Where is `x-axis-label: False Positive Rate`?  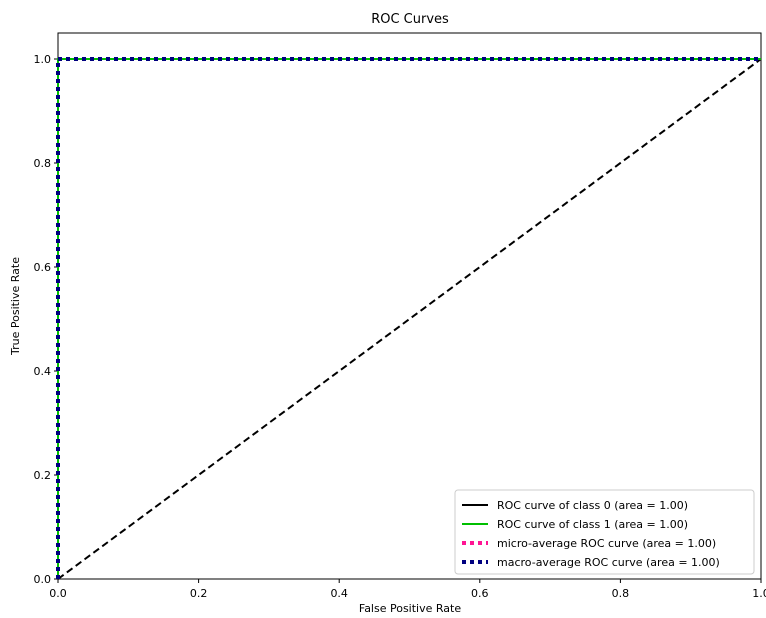 x-axis-label: False Positive Rate is located at coordinates (410, 608).